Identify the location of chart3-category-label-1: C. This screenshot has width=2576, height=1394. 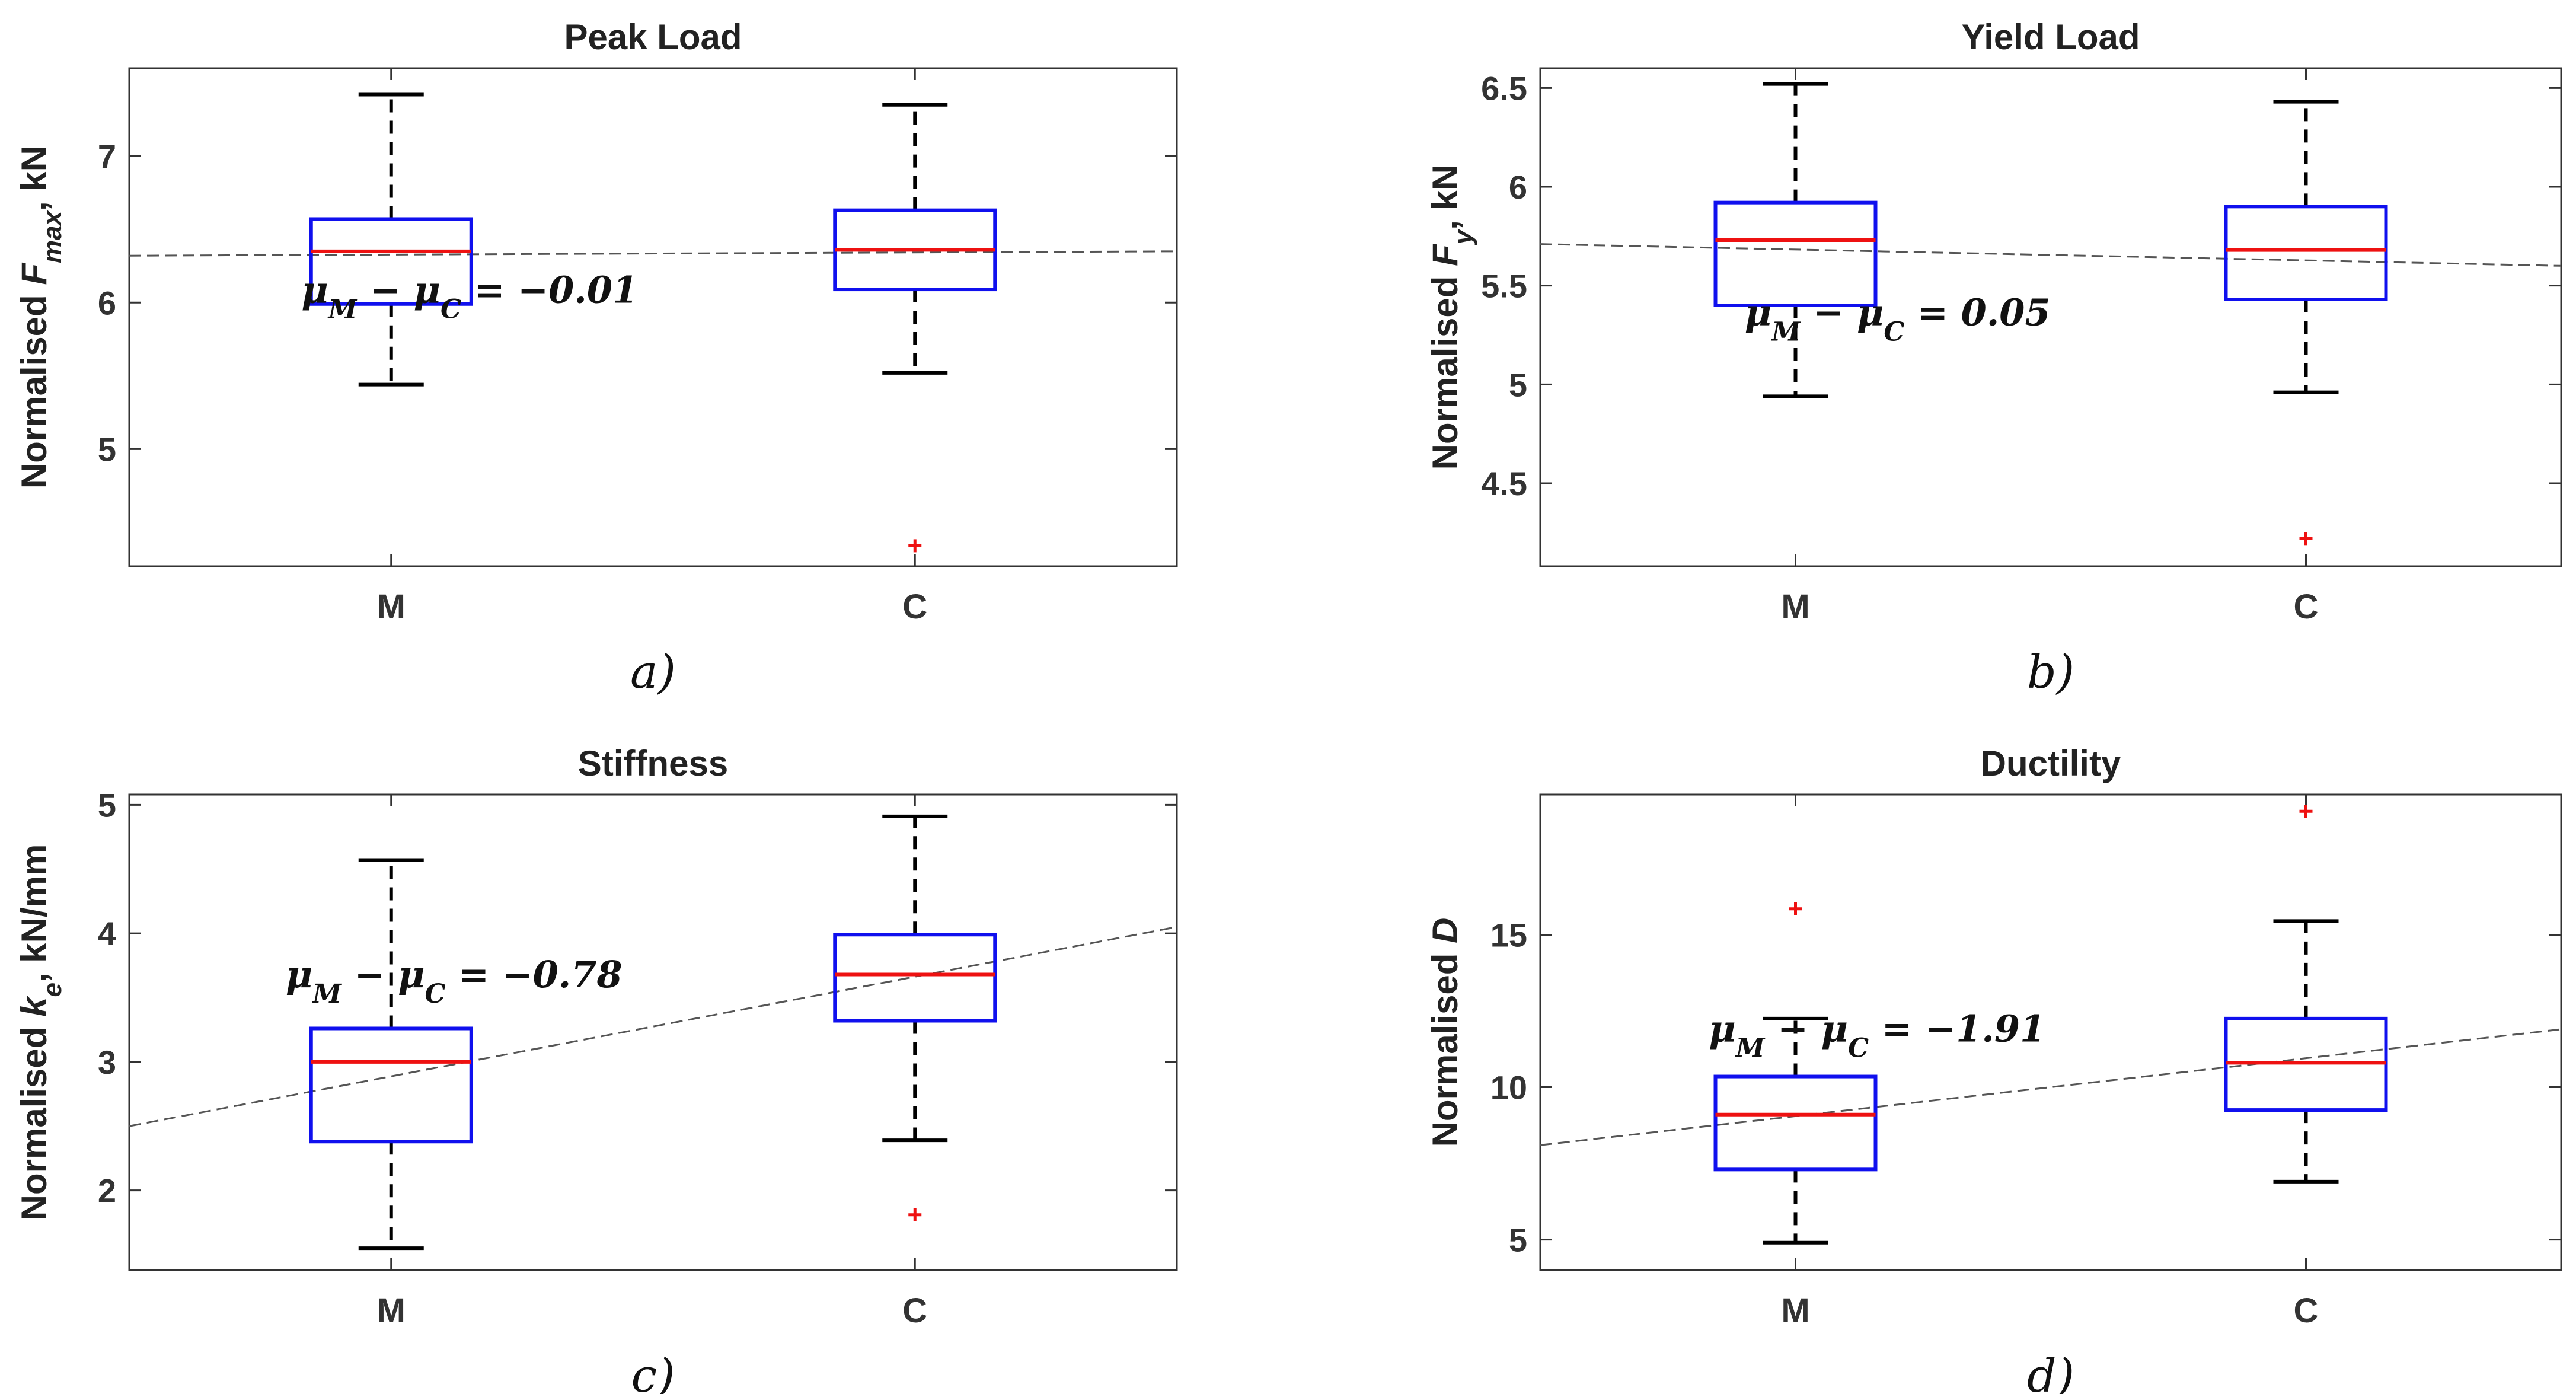
(2306, 1310).